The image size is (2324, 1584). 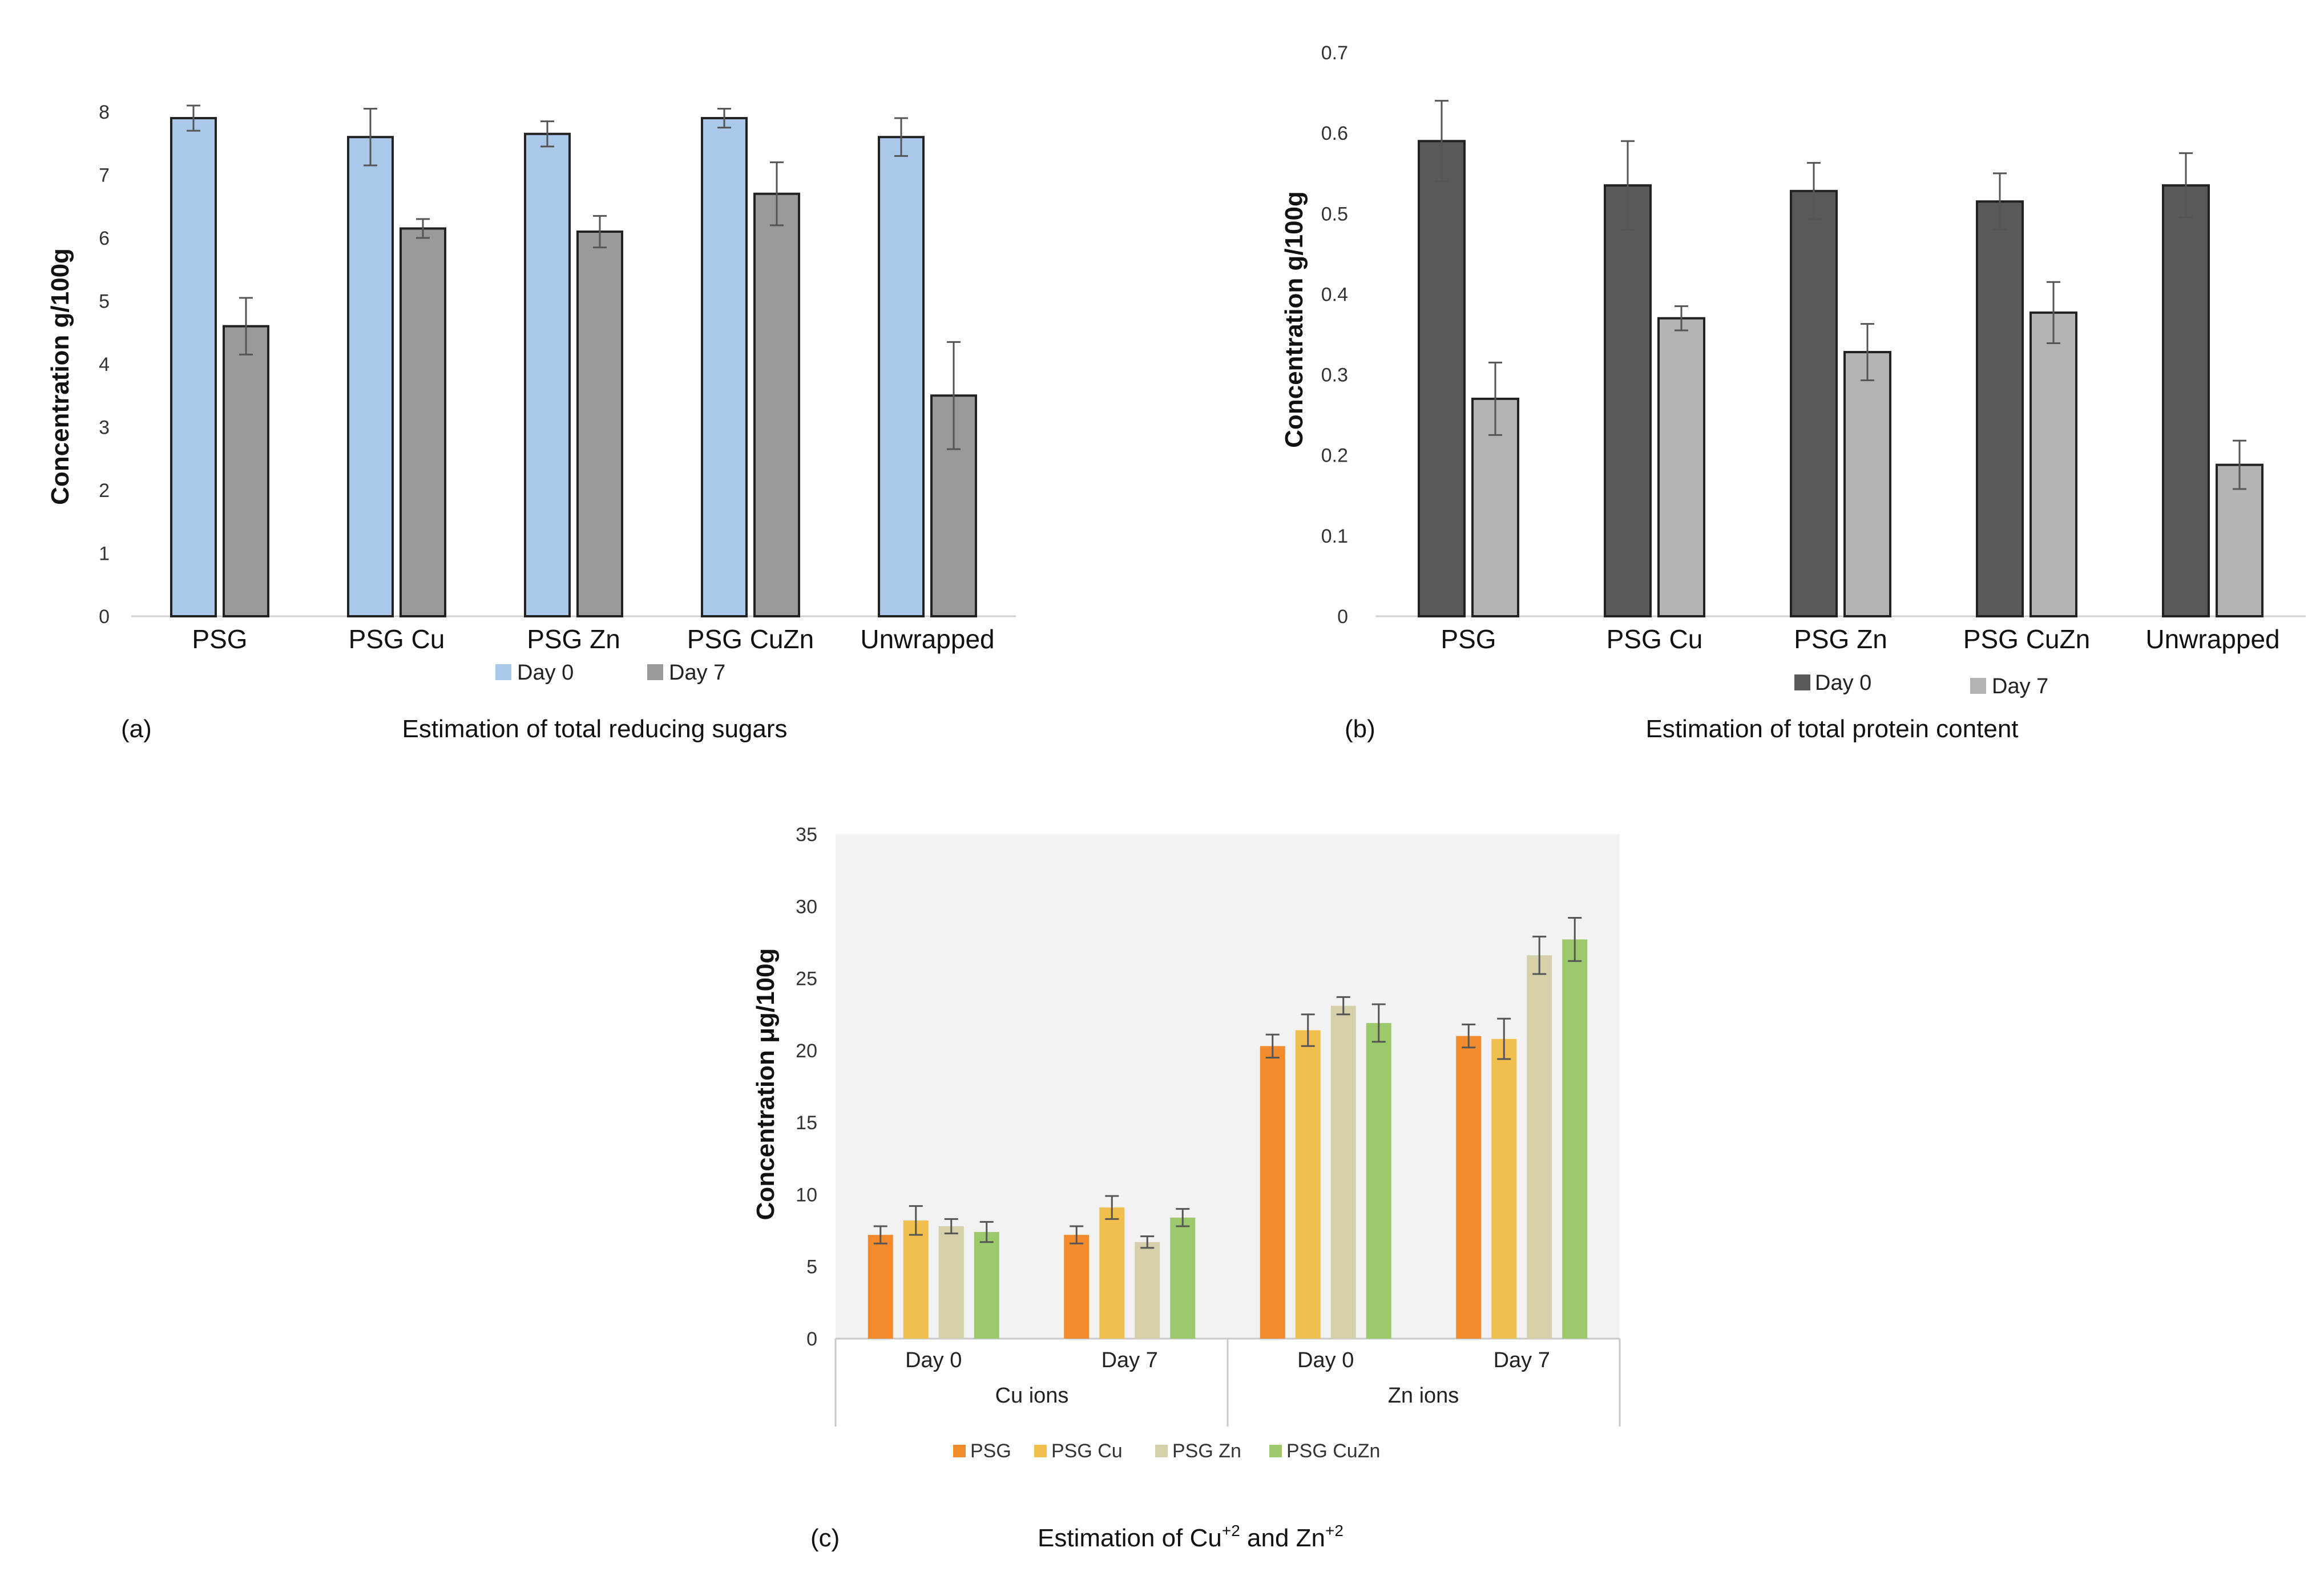 I want to click on chart-c-legend-psgzn: PSG Zn, so click(x=1206, y=1451).